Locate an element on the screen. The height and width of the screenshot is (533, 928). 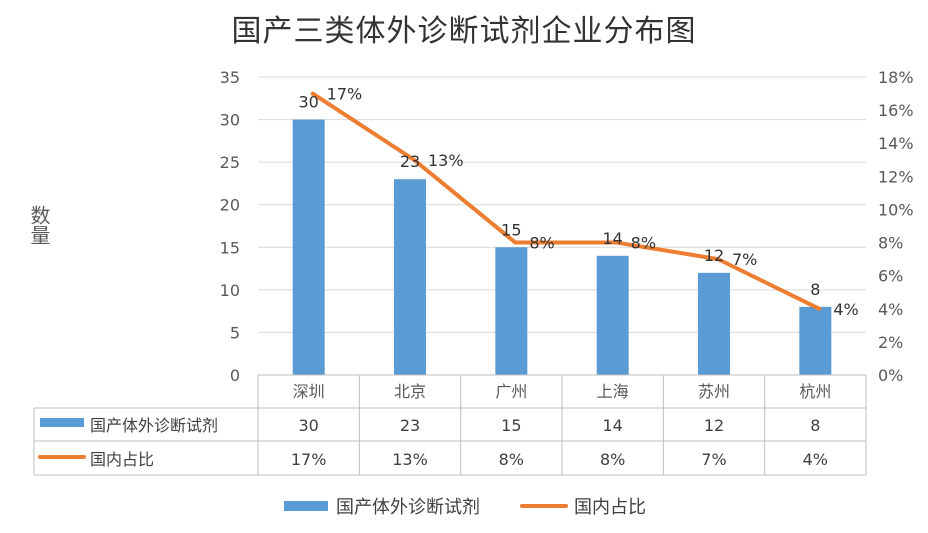
y-right-tick-label: 14% is located at coordinates (896, 143).